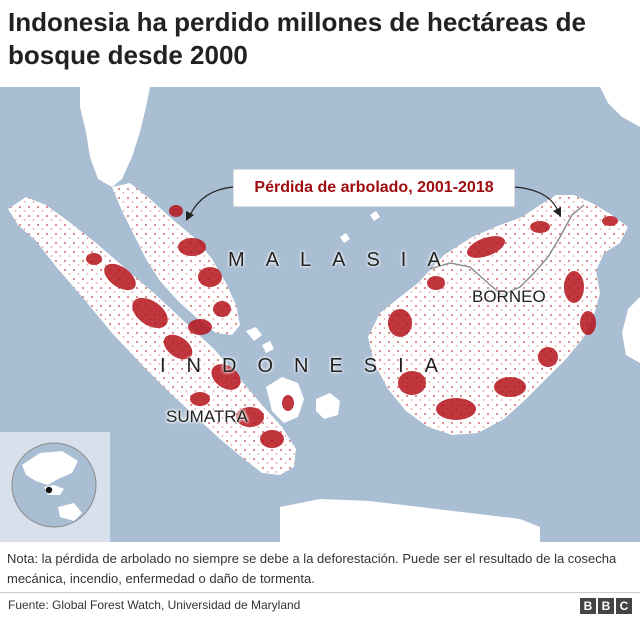 This screenshot has width=640, height=621. Describe the element at coordinates (536, 199) in the screenshot. I see `callout-arrow-right` at that location.